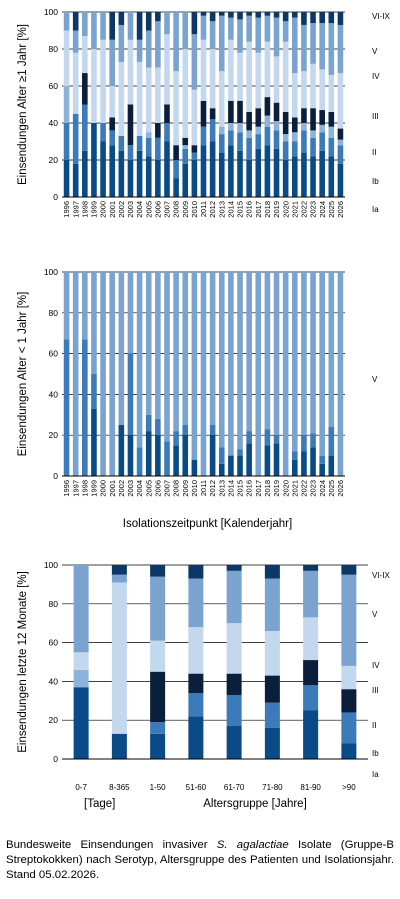  I want to click on x-tick-label: 2016, so click(249, 209).